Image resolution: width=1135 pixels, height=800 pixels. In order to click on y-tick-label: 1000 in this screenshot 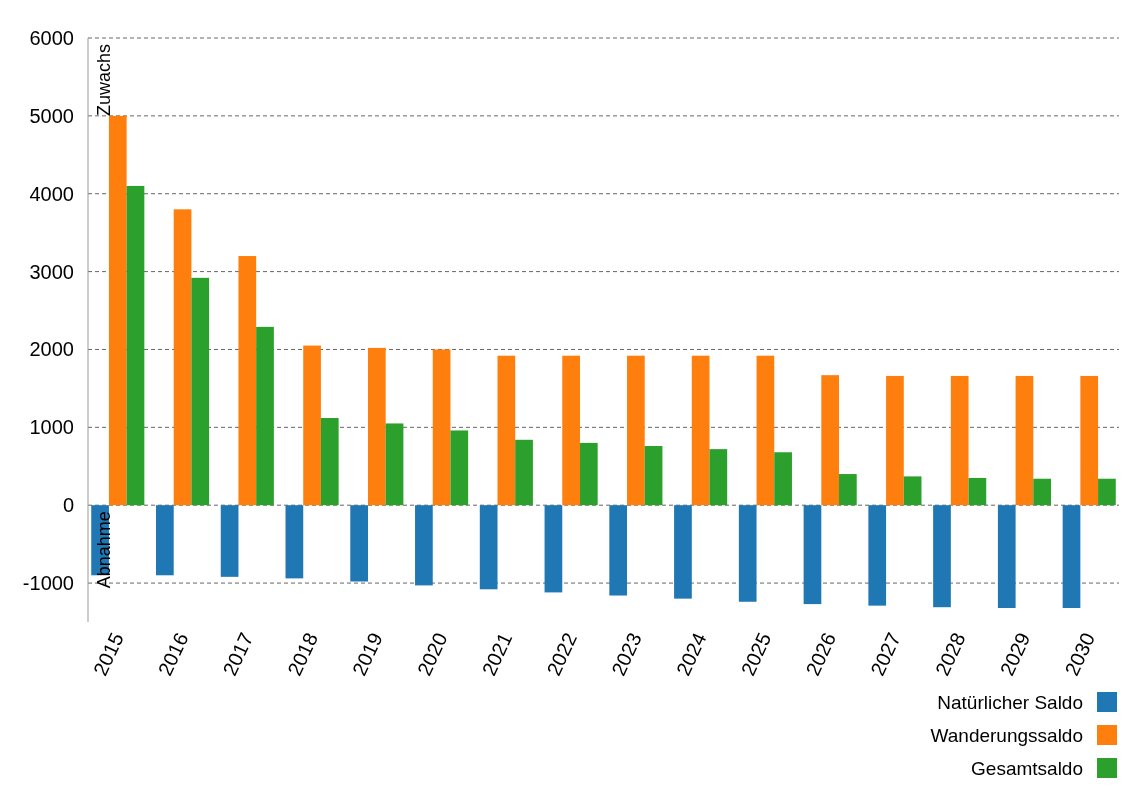, I will do `click(51, 427)`.